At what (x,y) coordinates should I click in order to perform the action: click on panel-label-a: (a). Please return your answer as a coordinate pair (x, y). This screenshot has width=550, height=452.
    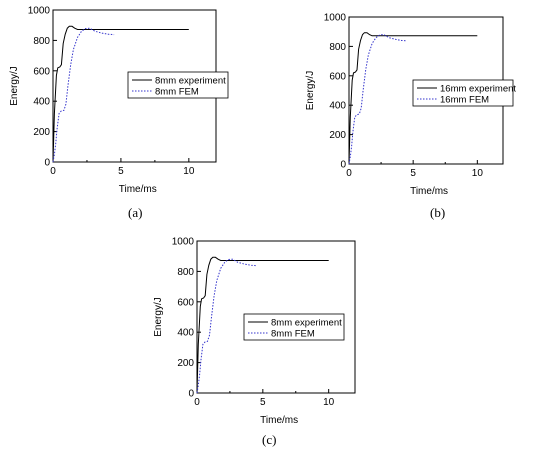
    Looking at the image, I should click on (135, 212).